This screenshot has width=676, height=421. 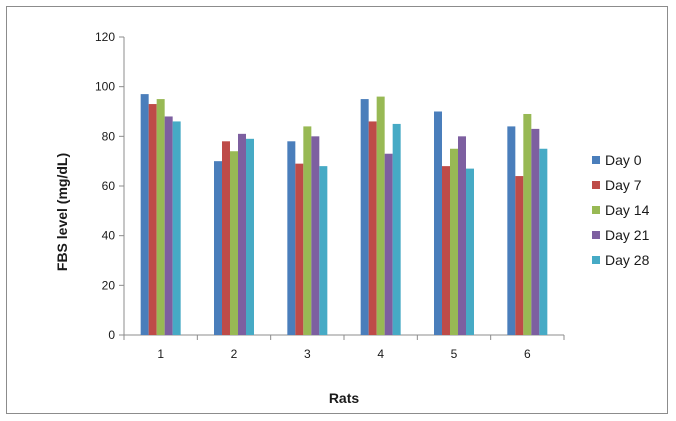 What do you see at coordinates (62, 212) in the screenshot?
I see `y-axis-title: FBS level (mg/dL)` at bounding box center [62, 212].